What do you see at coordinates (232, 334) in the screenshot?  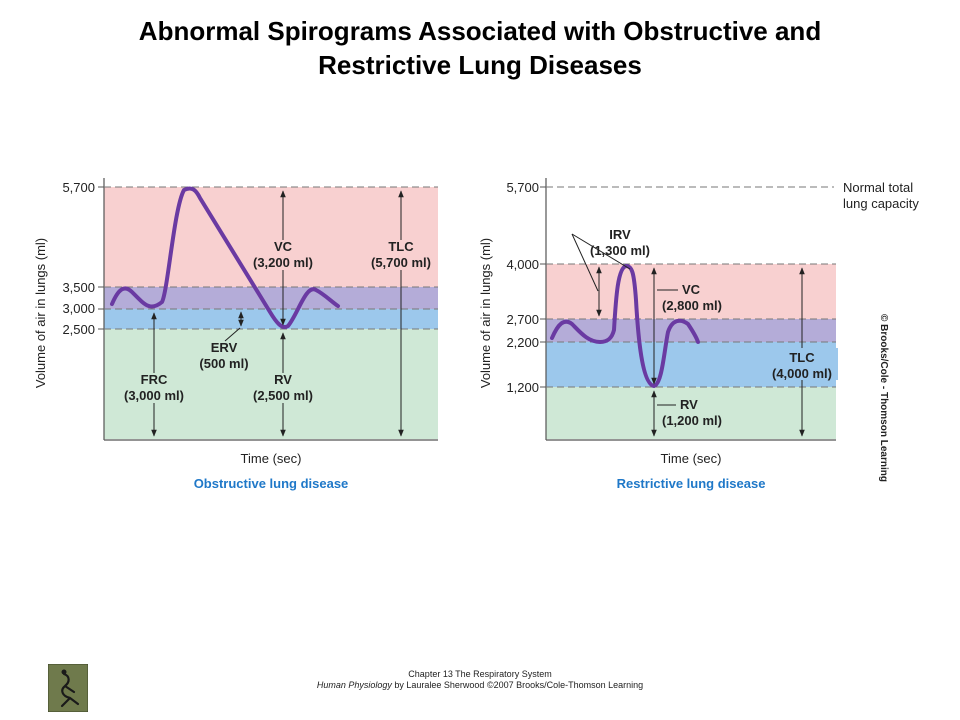 I see `obs-erv-leader` at bounding box center [232, 334].